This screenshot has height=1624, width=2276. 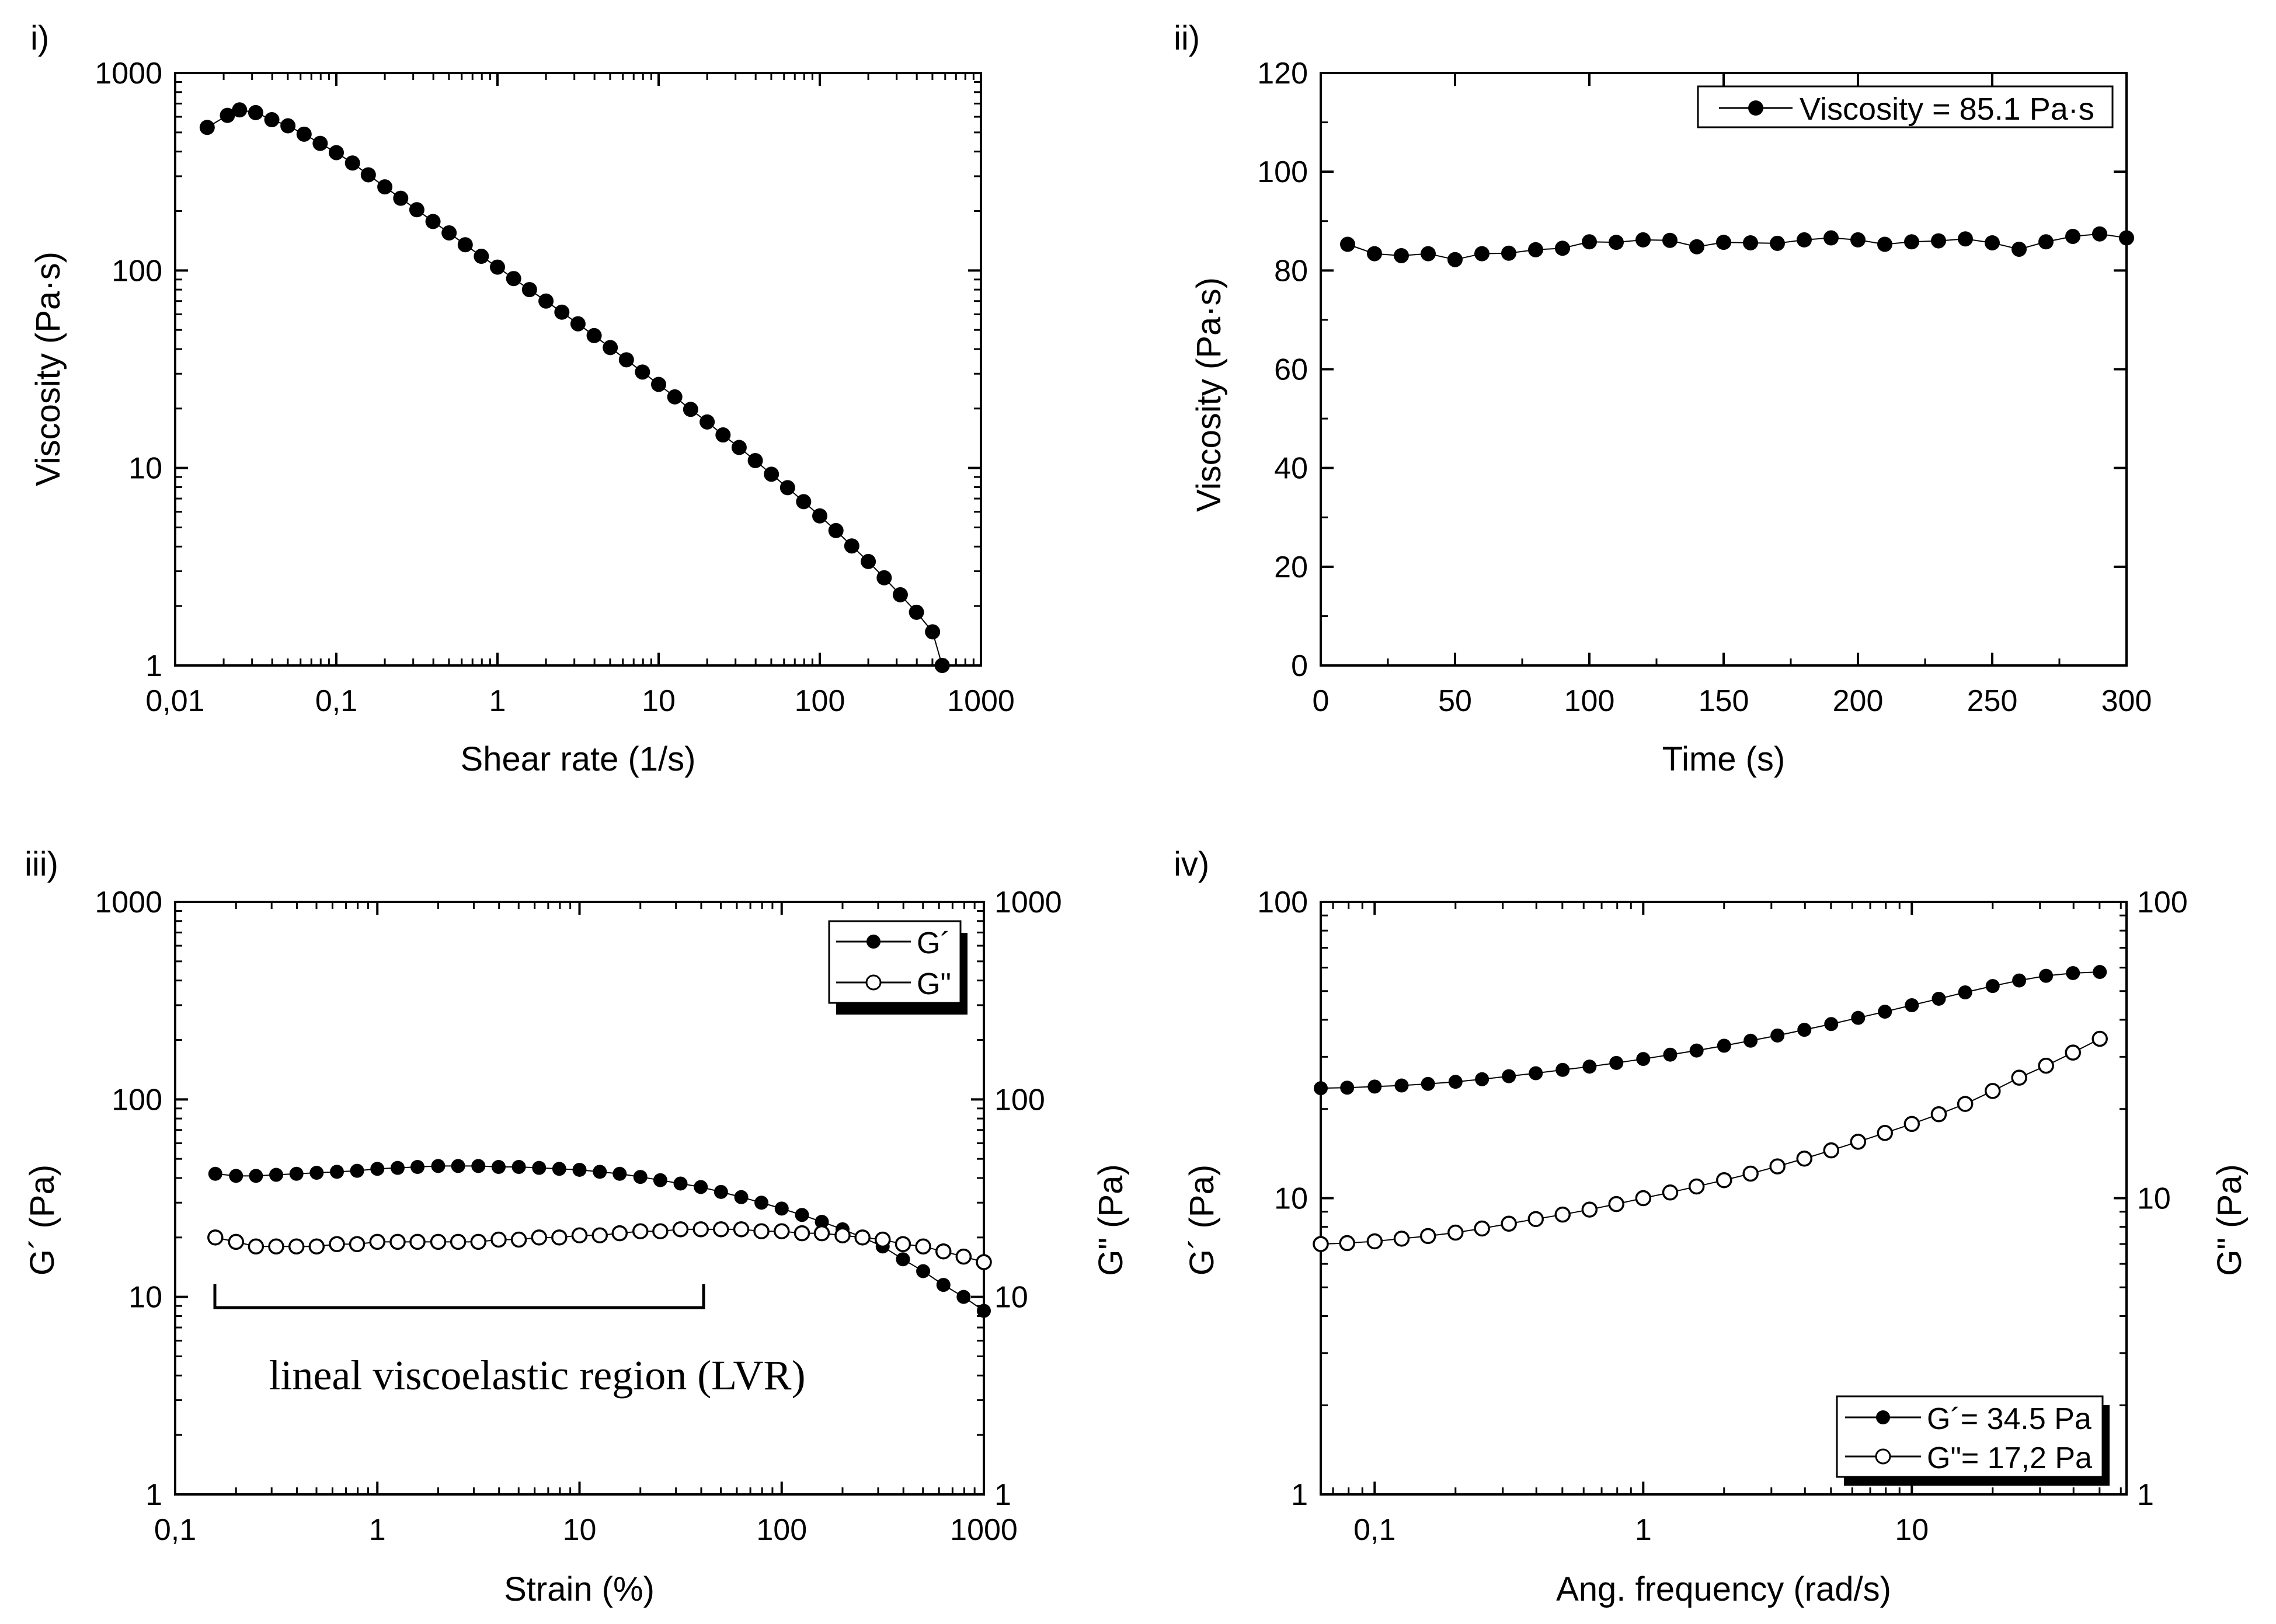 I want to click on legend-entry: Viscosity = 85.1 Pa·s, so click(x=1947, y=109).